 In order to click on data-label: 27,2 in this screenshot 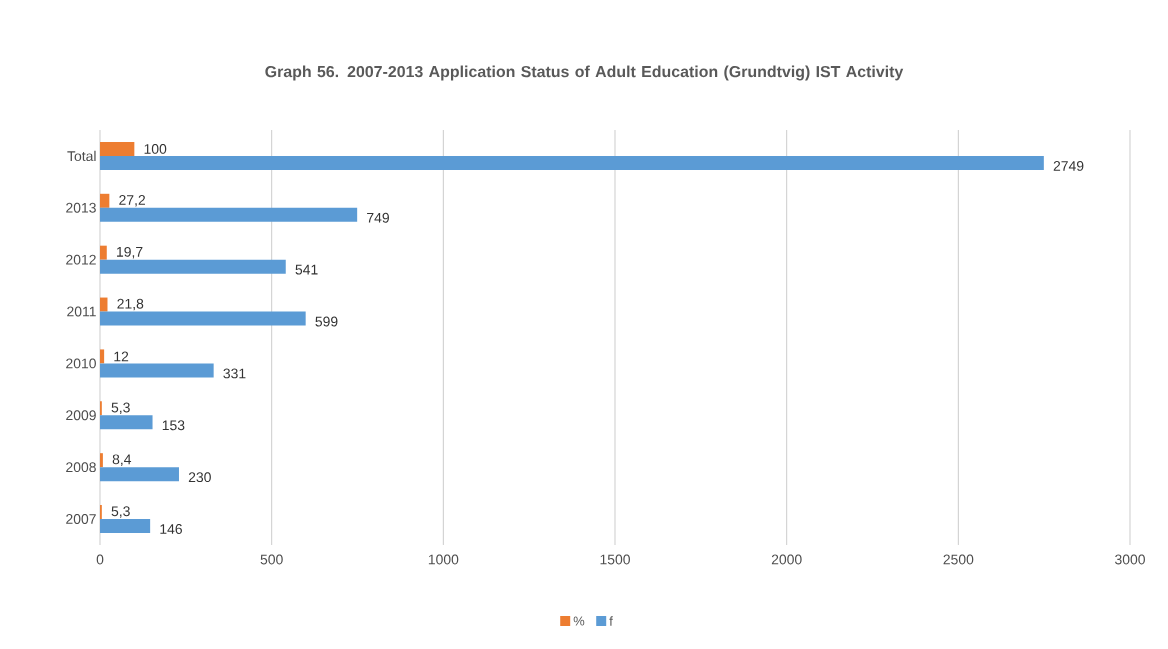, I will do `click(132, 201)`.